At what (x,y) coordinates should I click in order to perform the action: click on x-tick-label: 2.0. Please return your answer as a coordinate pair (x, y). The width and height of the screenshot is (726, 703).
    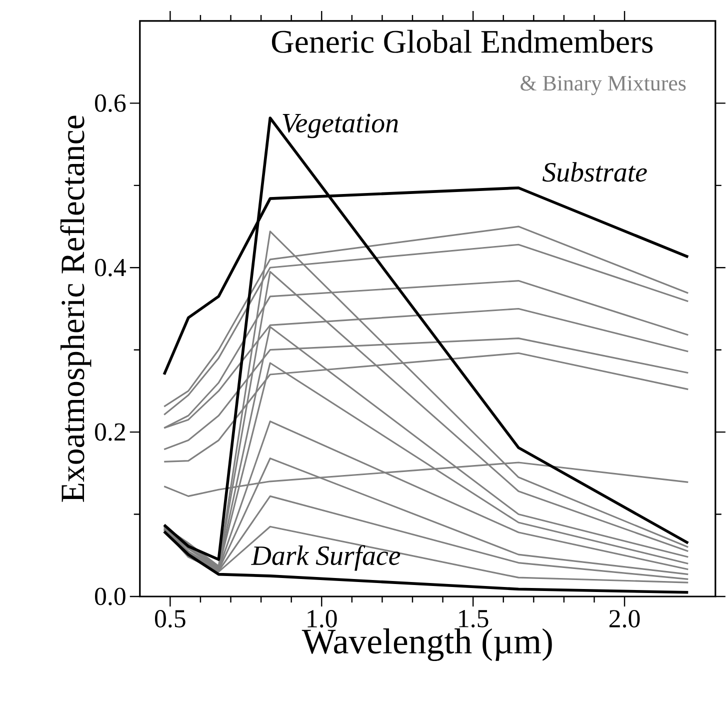
    Looking at the image, I should click on (625, 619).